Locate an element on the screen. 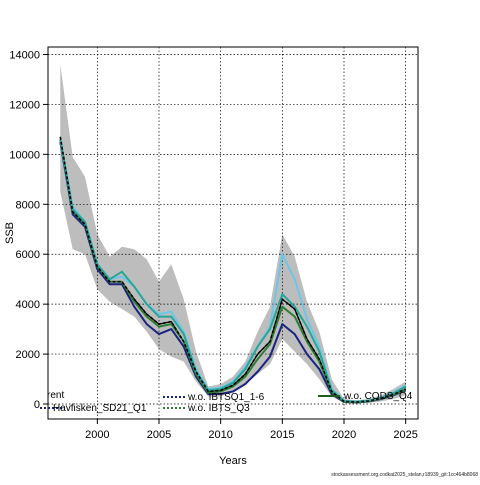  y-tick-label-12000: 12000 is located at coordinates (24, 105).